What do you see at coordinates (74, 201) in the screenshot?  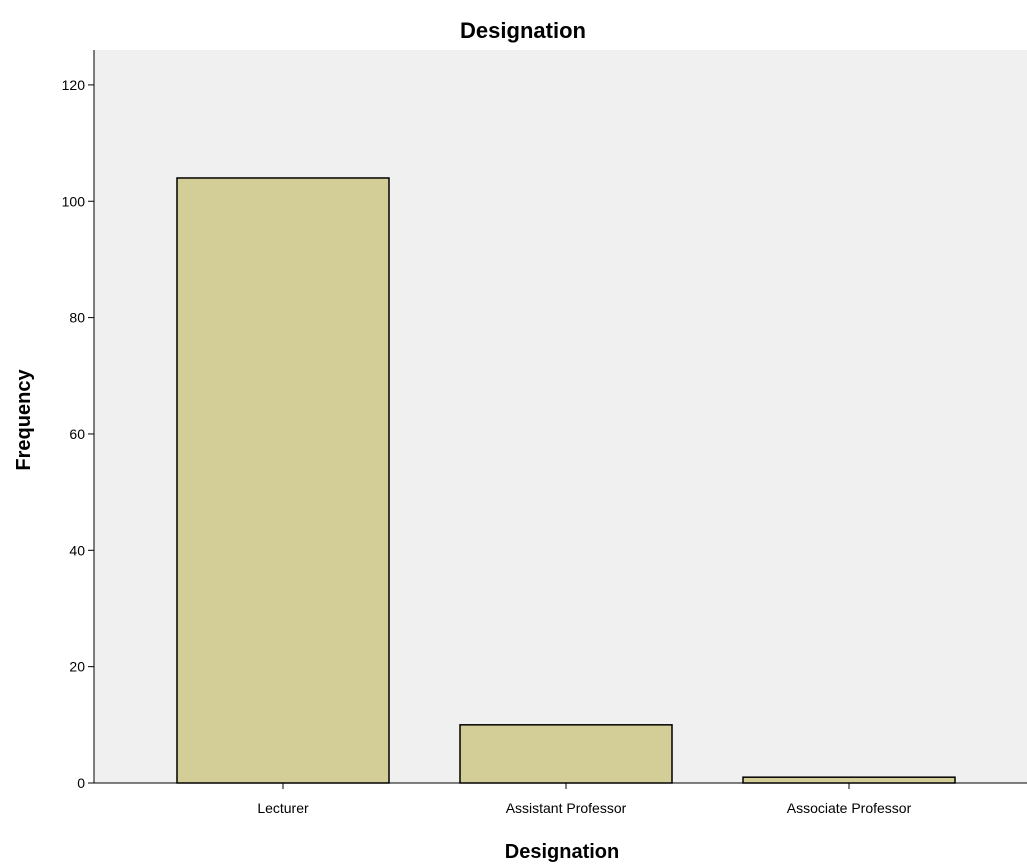 I see `y-tick-label: 100` at bounding box center [74, 201].